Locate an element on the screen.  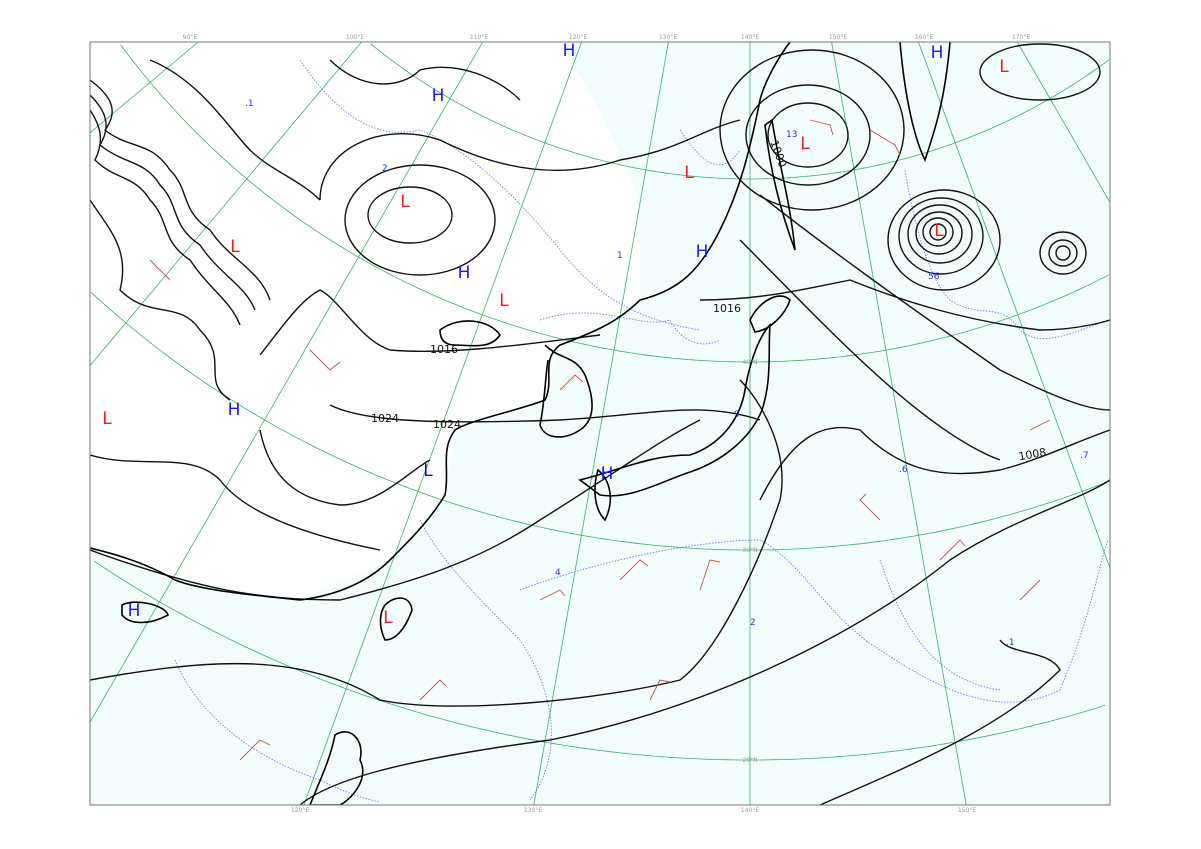
lon-label: 160°E is located at coordinates (924, 37).